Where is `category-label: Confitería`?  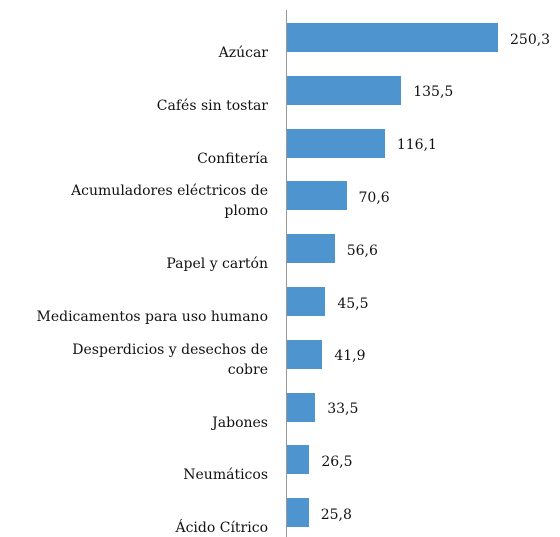
category-label: Confitería is located at coordinates (232, 158).